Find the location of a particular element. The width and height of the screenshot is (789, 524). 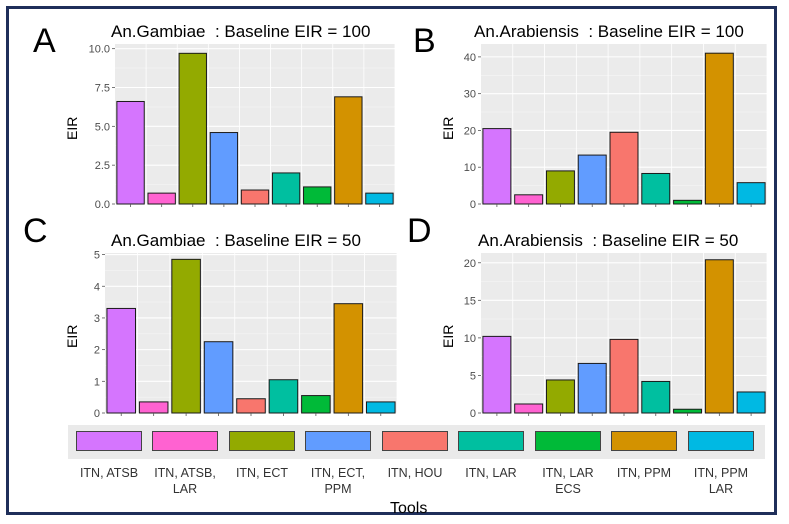

panel-title-d: An.Arabiensis : Baseline EIR = 50 is located at coordinates (608, 240).